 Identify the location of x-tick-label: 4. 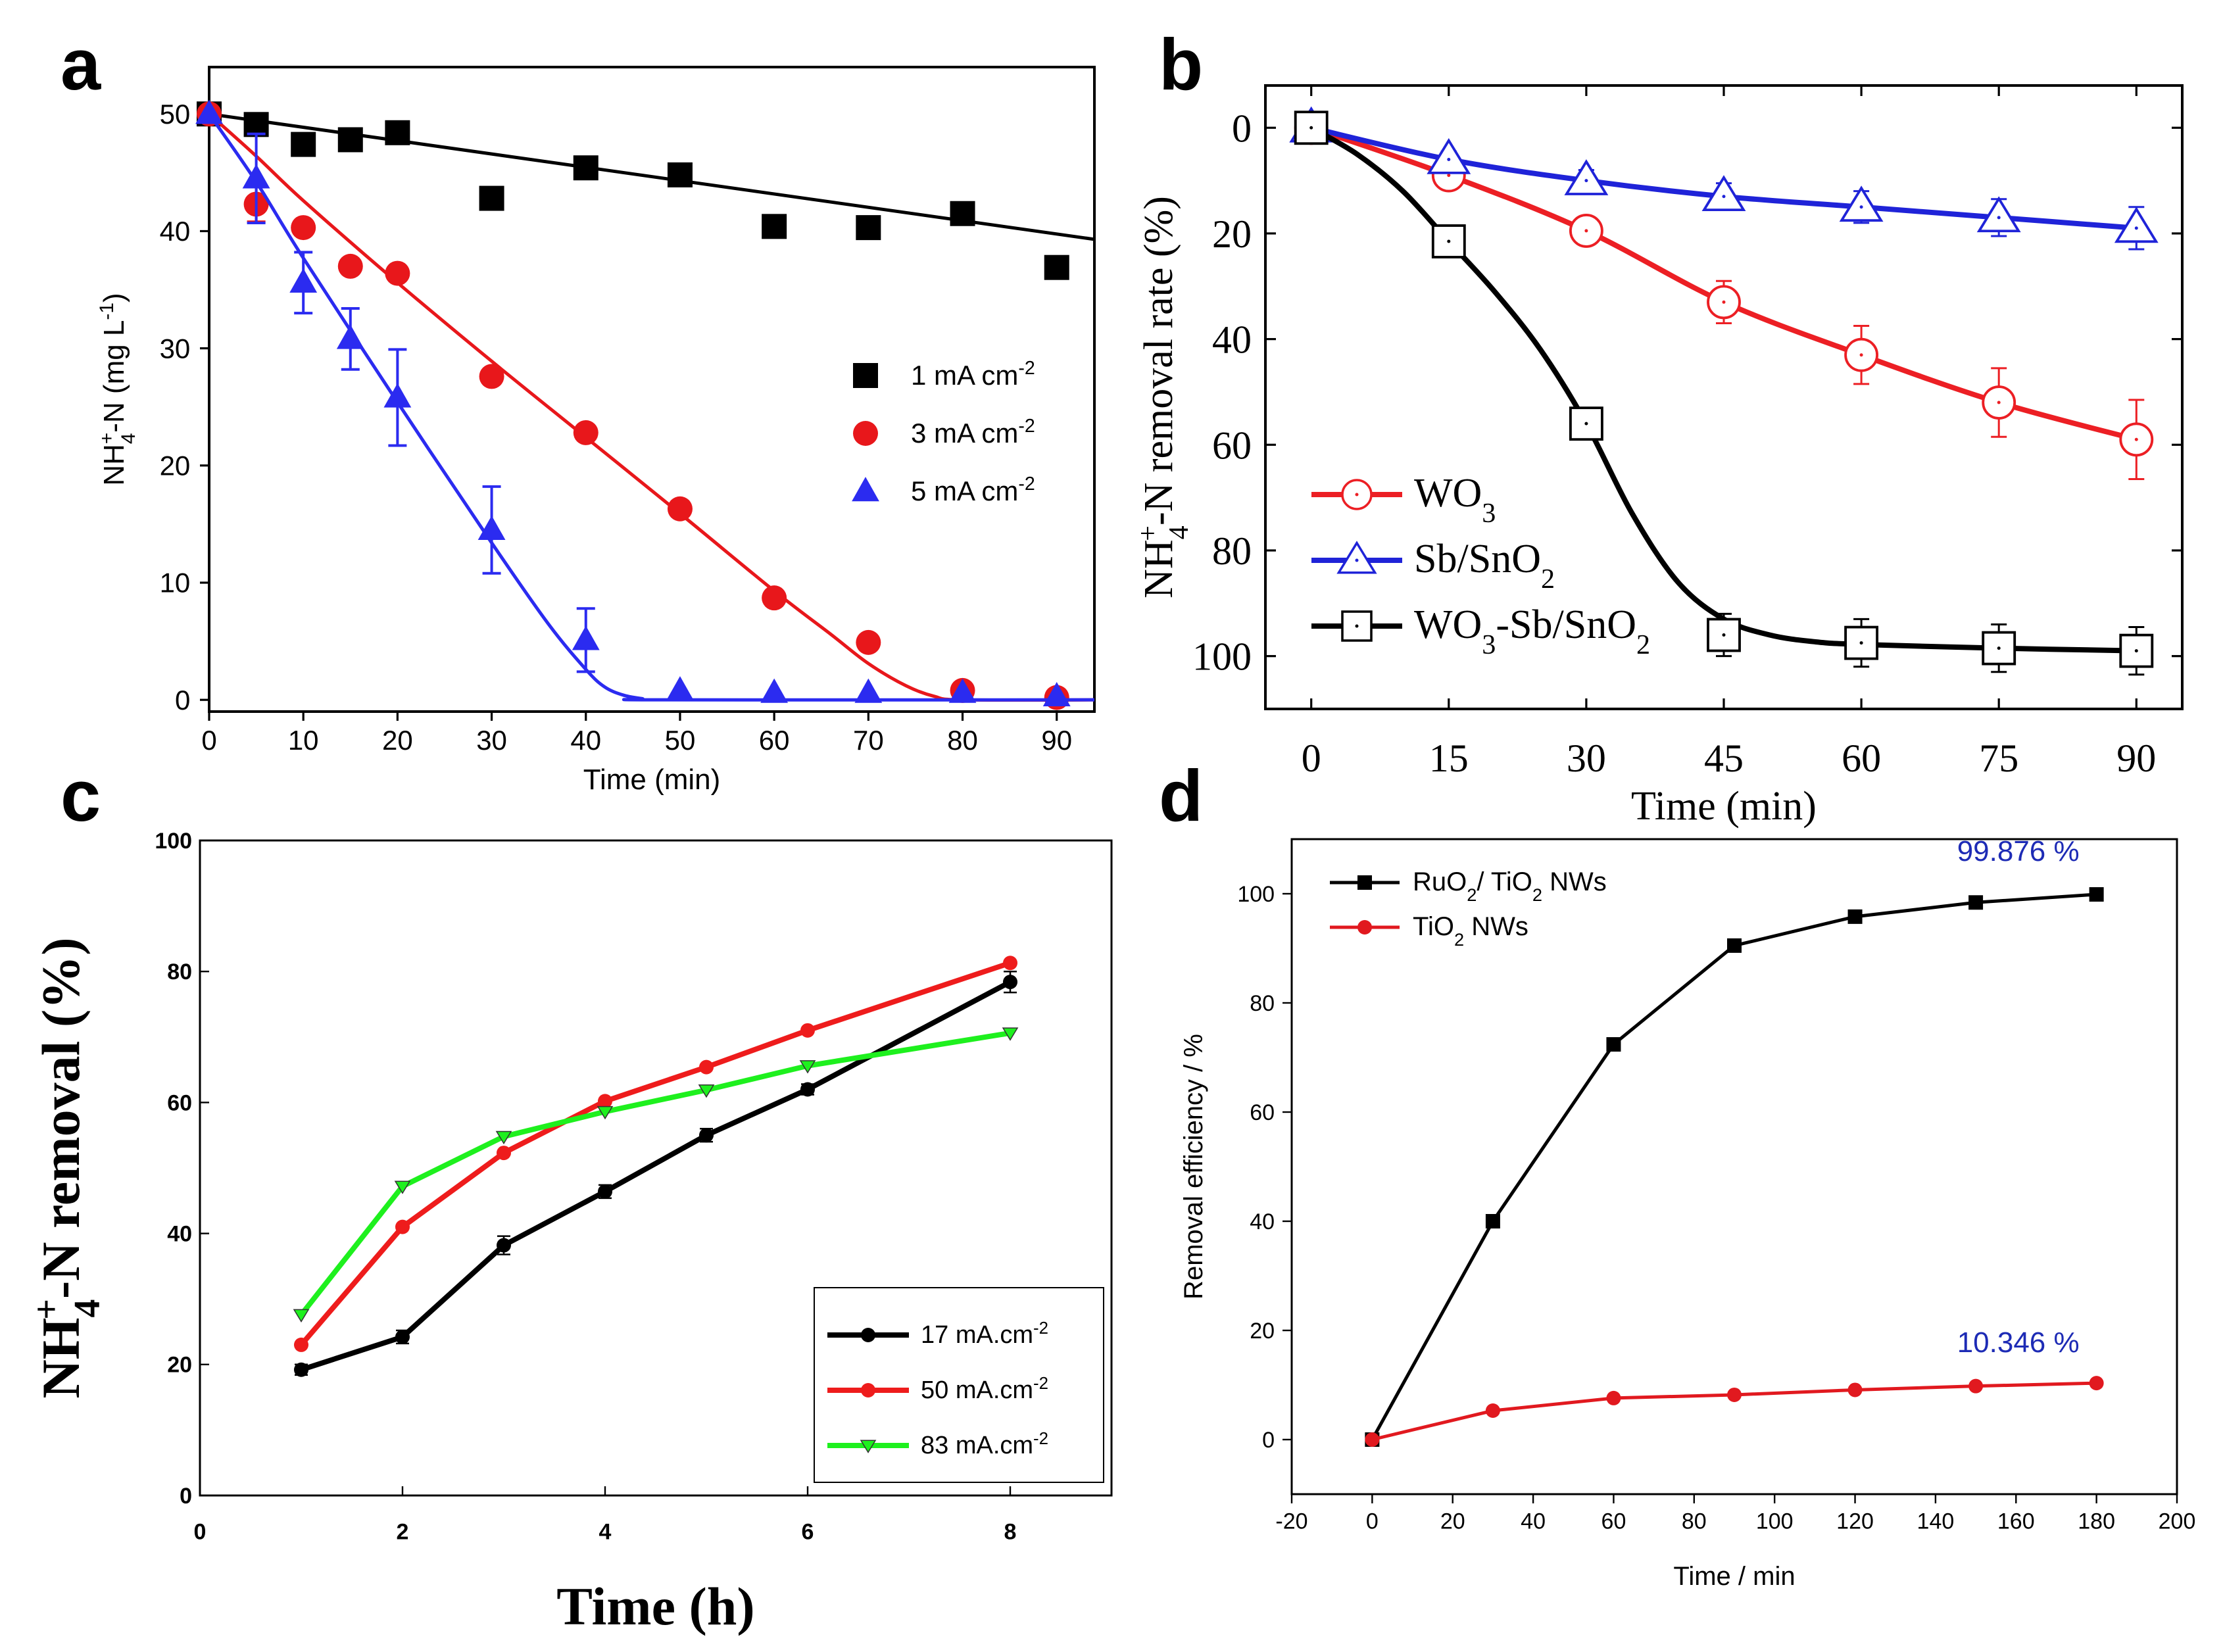
(605, 1531).